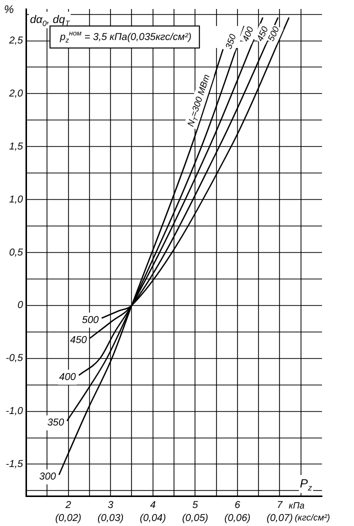  I want to click on y-tick-label: 2,0, so click(16, 94).